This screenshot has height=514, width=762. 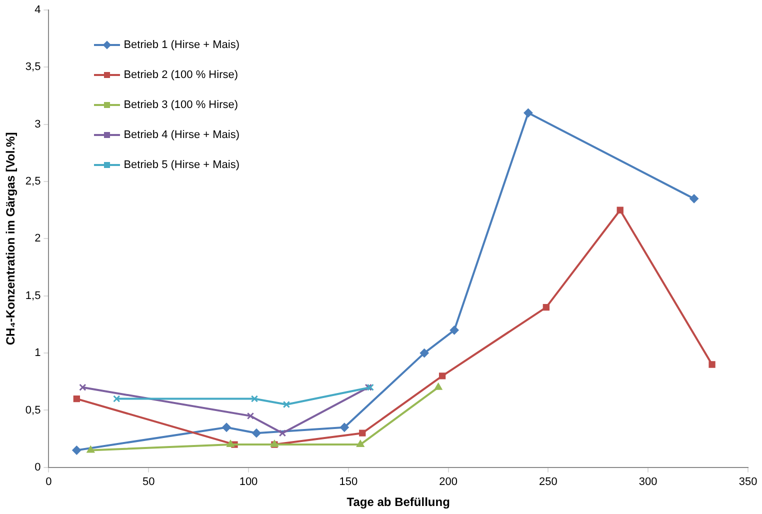 I want to click on y-tick-label: 0,5, so click(x=33, y=410).